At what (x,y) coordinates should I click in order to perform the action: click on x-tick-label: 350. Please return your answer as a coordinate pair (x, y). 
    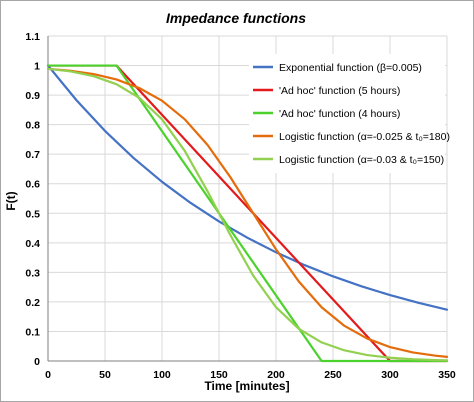
    Looking at the image, I should click on (447, 375).